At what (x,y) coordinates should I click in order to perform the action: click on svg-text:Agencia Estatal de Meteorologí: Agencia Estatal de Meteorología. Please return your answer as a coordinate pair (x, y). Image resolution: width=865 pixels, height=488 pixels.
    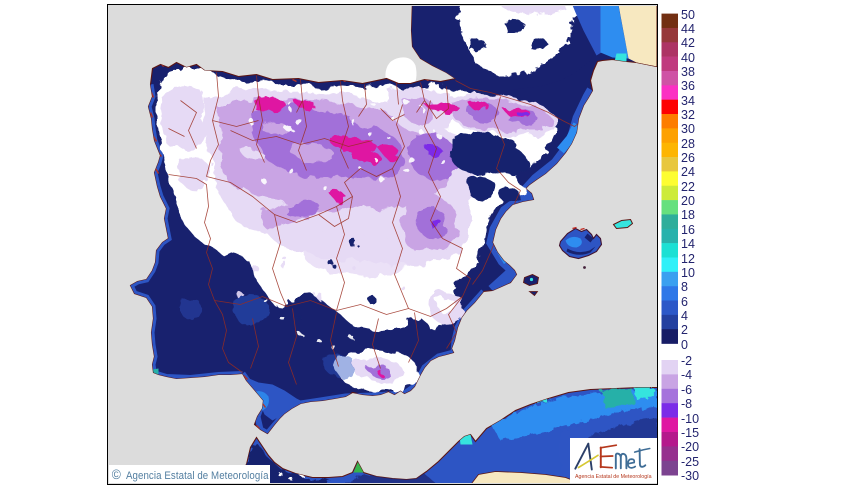
    Looking at the image, I should click on (613, 477).